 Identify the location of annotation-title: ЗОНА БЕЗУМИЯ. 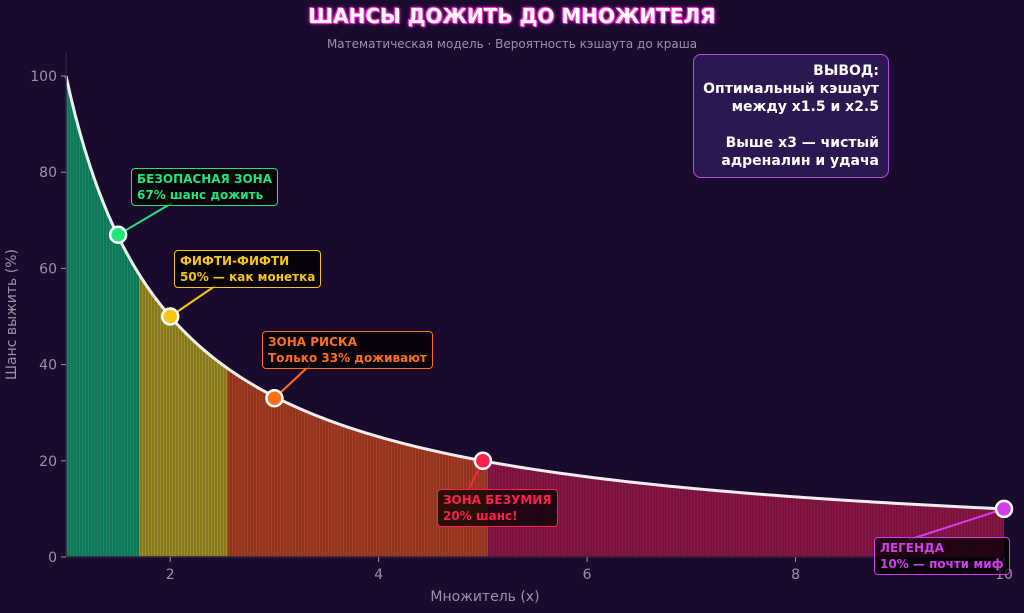
(497, 500).